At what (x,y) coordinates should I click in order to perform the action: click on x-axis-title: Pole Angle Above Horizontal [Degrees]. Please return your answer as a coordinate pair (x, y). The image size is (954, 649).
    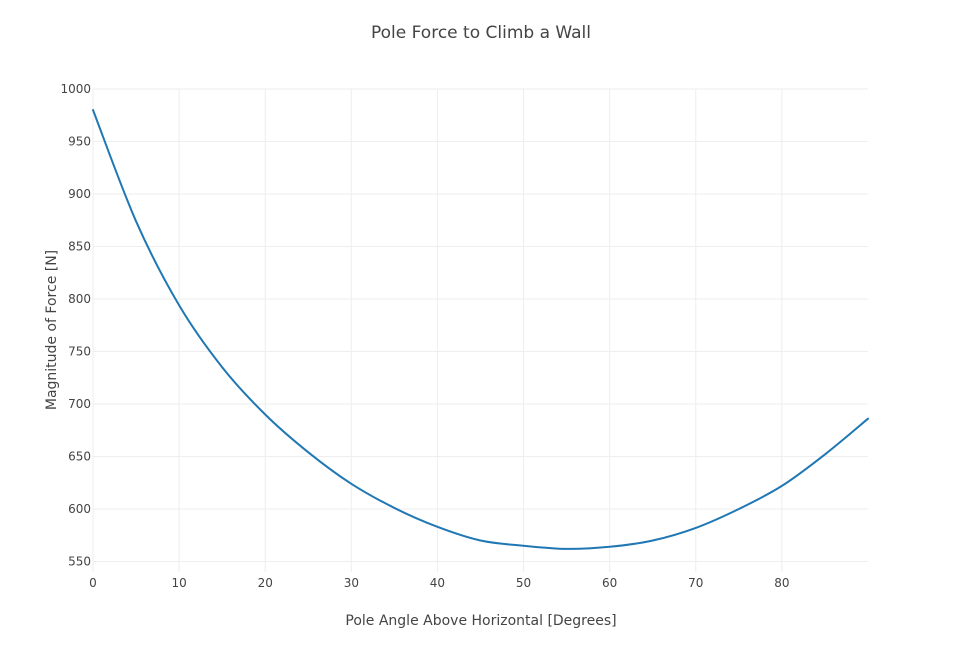
    Looking at the image, I should click on (480, 621).